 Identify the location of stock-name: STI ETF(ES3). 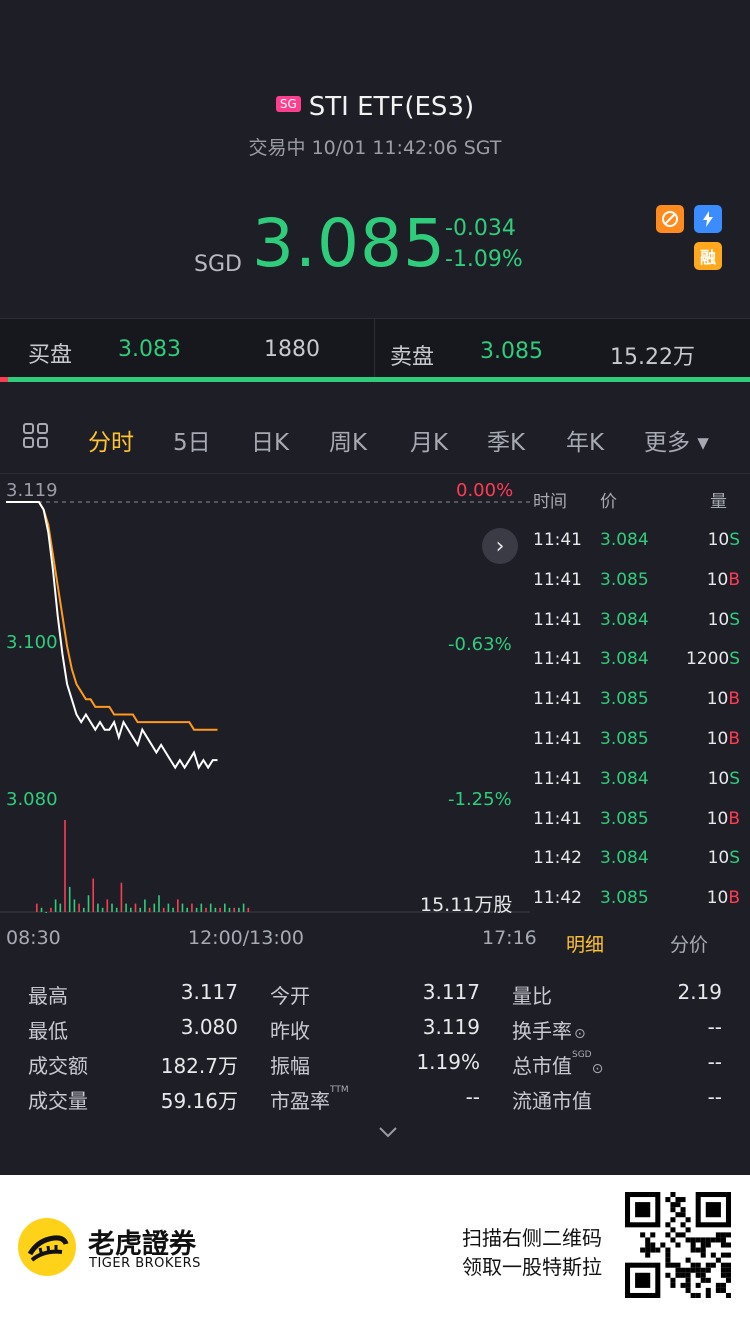
(391, 107).